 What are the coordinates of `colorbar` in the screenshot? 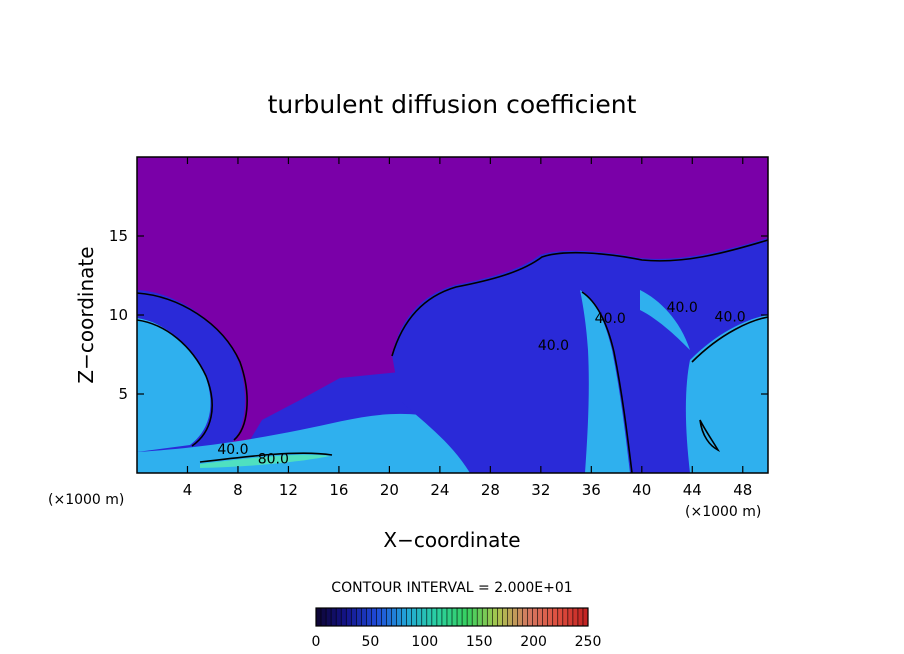 It's located at (452, 617).